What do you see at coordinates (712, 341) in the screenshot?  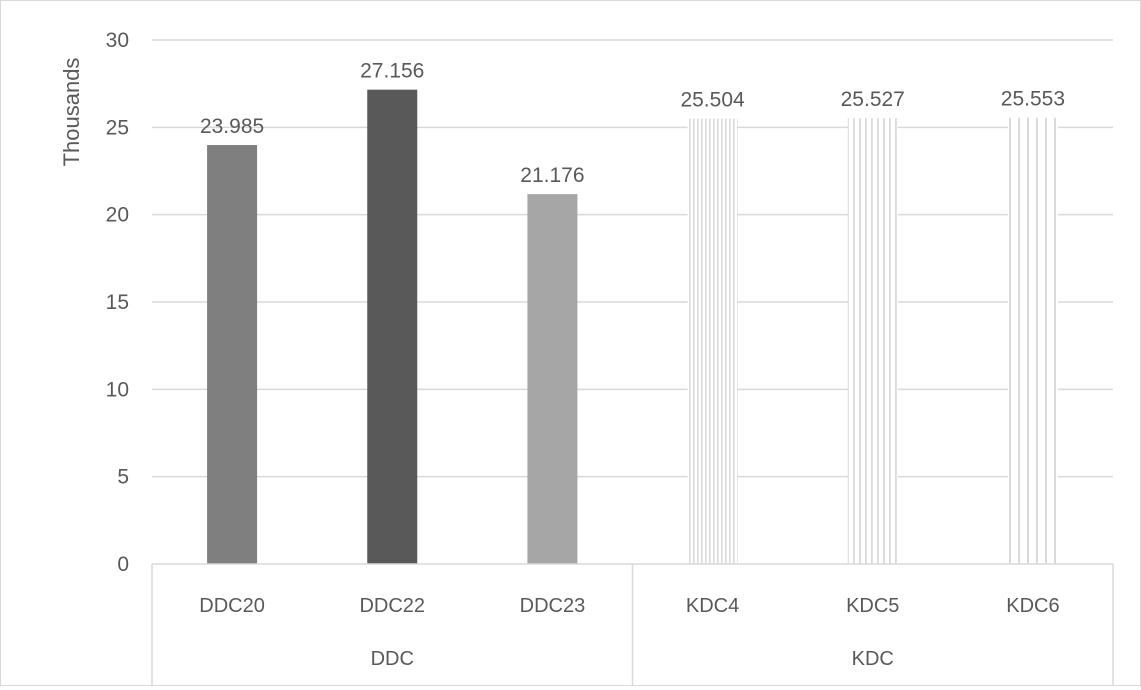 I see `bar-kdc4` at bounding box center [712, 341].